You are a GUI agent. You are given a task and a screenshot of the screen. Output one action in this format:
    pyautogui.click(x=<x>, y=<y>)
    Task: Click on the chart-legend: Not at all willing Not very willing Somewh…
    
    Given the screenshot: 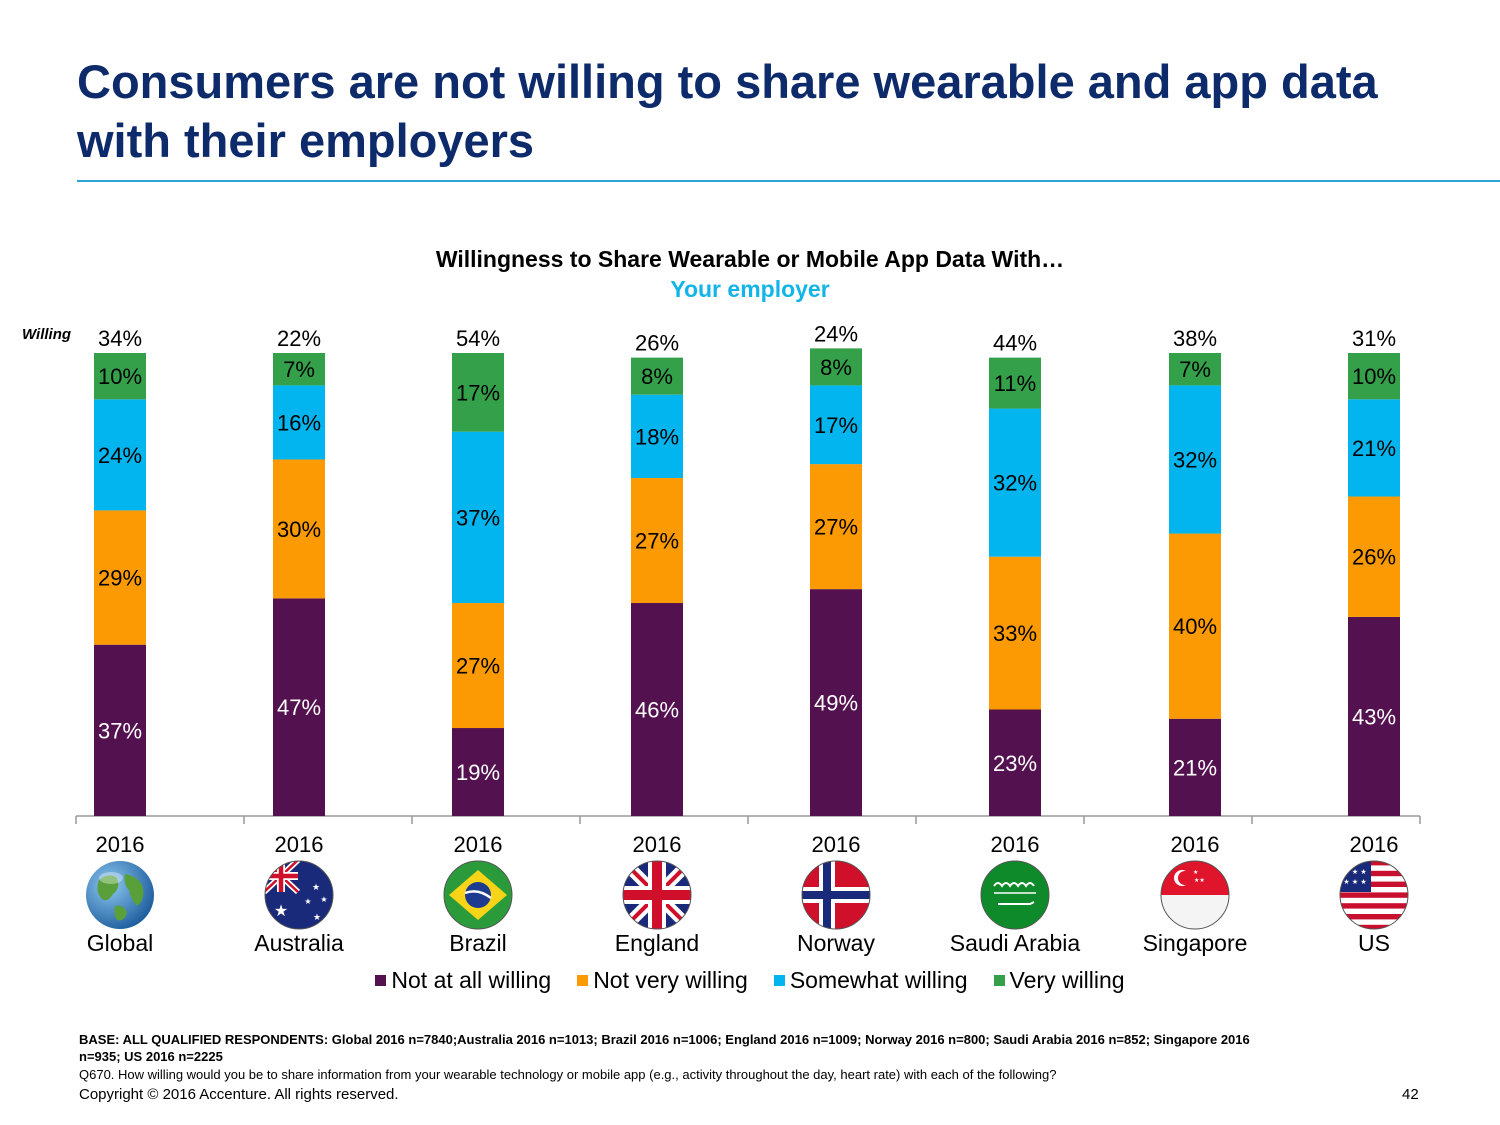 What is the action you would take?
    pyautogui.click(x=750, y=979)
    